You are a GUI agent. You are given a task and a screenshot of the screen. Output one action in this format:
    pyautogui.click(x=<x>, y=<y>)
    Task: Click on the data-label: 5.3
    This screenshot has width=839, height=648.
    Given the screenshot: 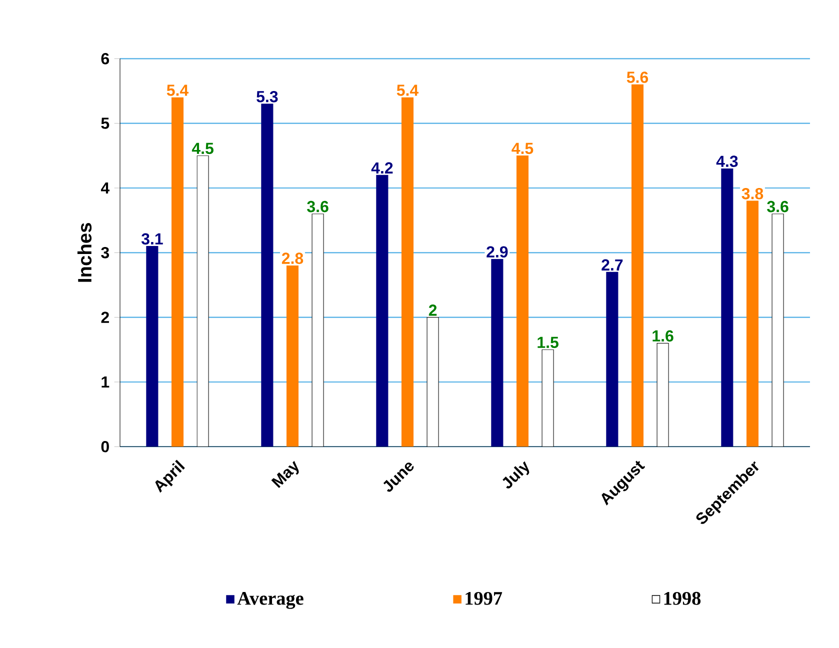 What is the action you would take?
    pyautogui.click(x=267, y=96)
    